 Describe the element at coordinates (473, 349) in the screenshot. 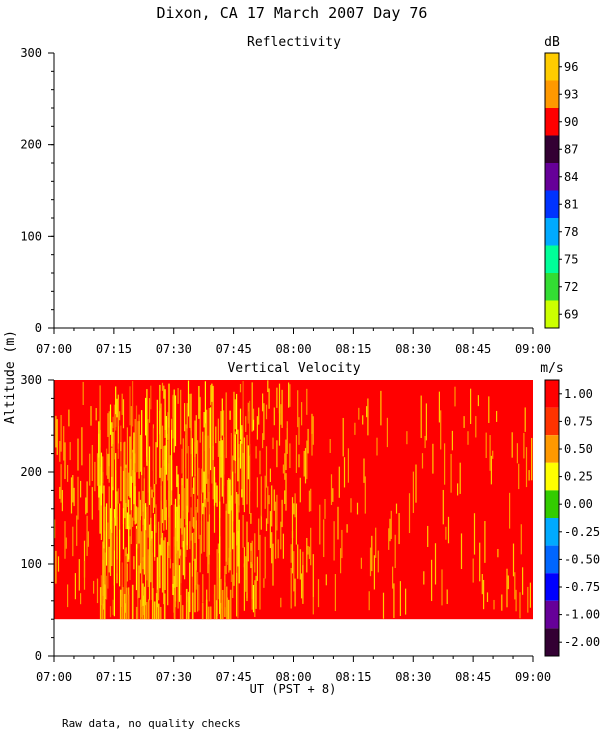

I see `x-tick-label: 08:45` at that location.